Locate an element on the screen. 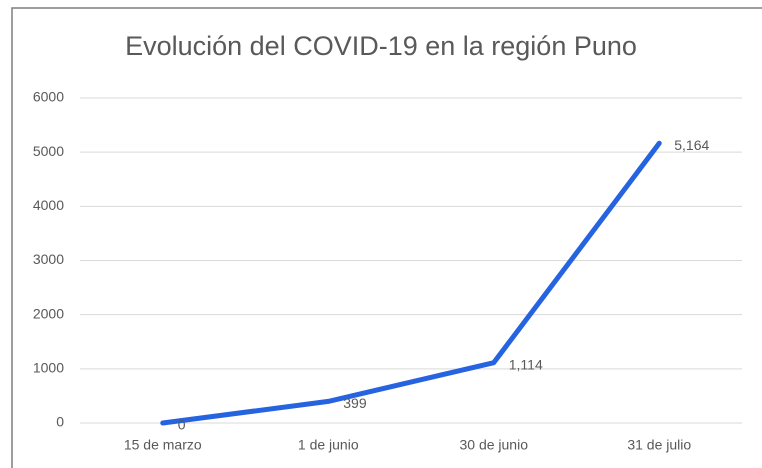 The image size is (762, 468). x-tick-label: 30 de junio is located at coordinates (493, 445).